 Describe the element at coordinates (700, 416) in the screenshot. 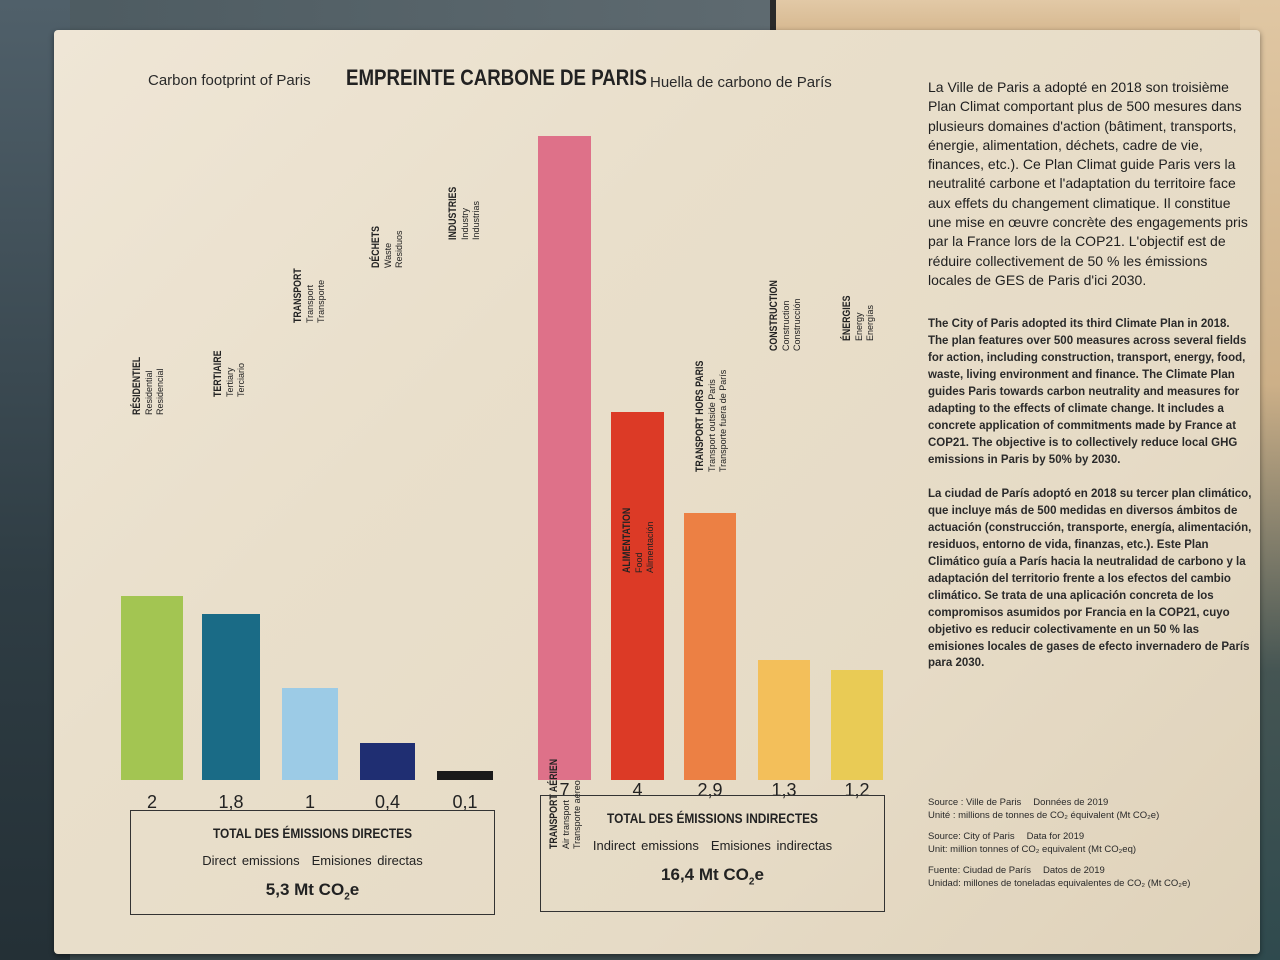

I see `bar-caption-main: TRANSPORT HORS PARIS` at that location.